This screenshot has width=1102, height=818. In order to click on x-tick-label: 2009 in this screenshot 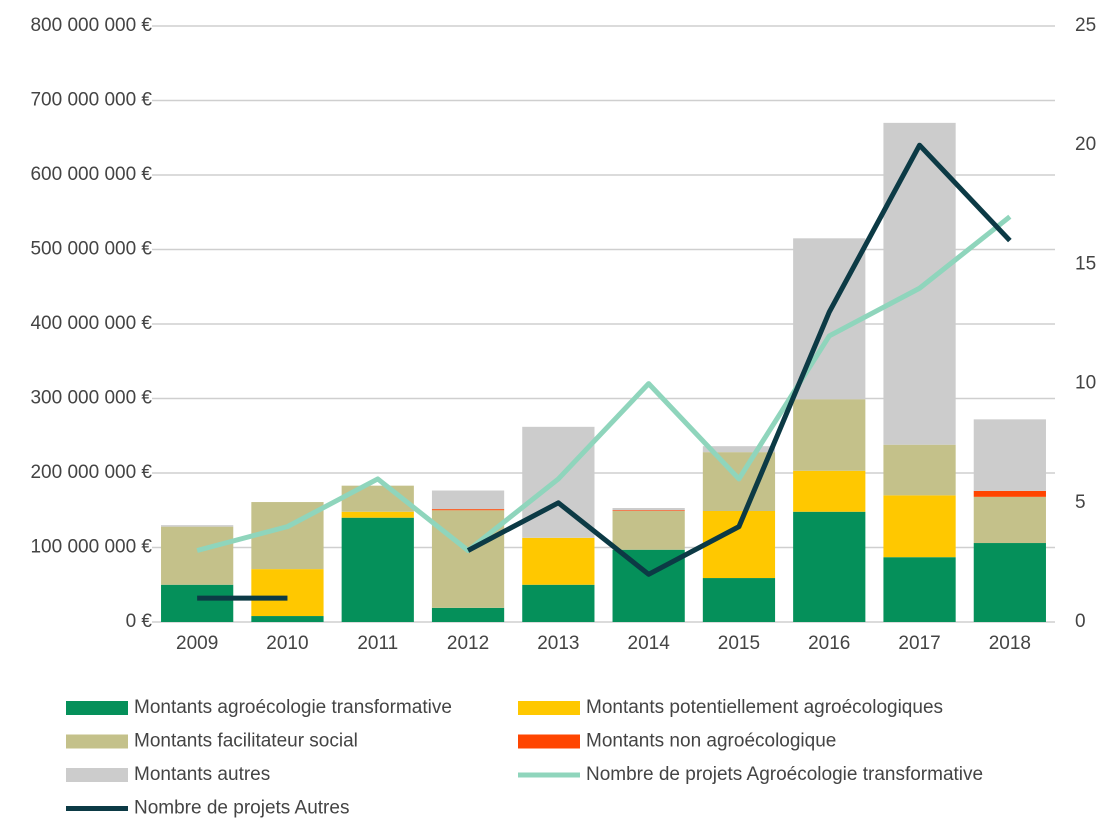, I will do `click(197, 643)`.